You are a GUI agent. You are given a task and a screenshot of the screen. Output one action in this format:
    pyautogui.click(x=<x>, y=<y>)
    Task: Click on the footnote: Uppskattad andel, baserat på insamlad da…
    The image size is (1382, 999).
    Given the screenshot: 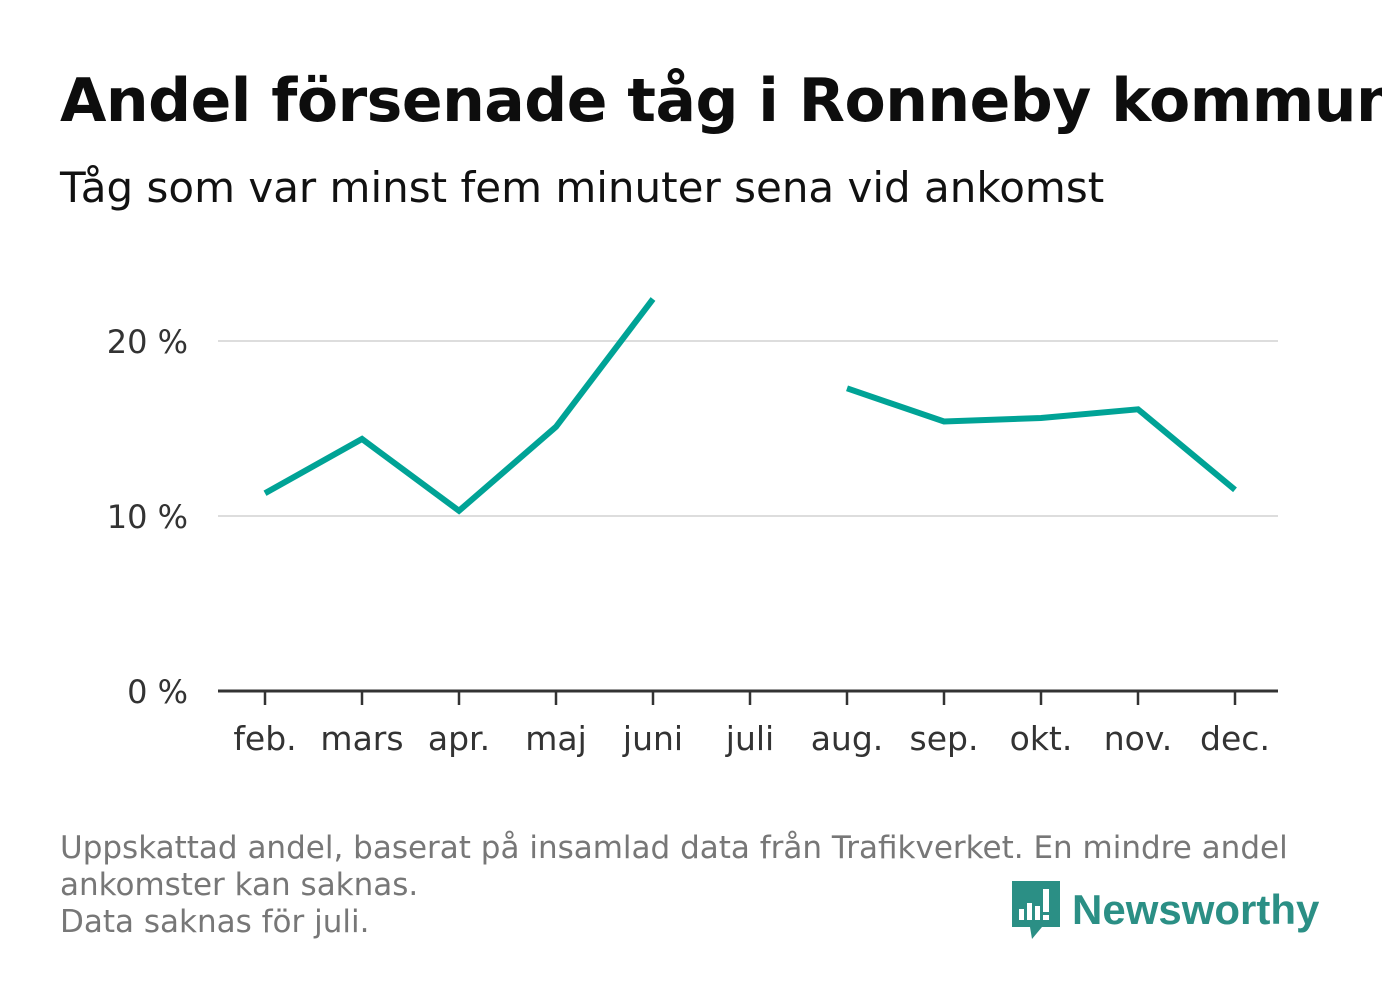 What is the action you would take?
    pyautogui.click(x=685, y=885)
    